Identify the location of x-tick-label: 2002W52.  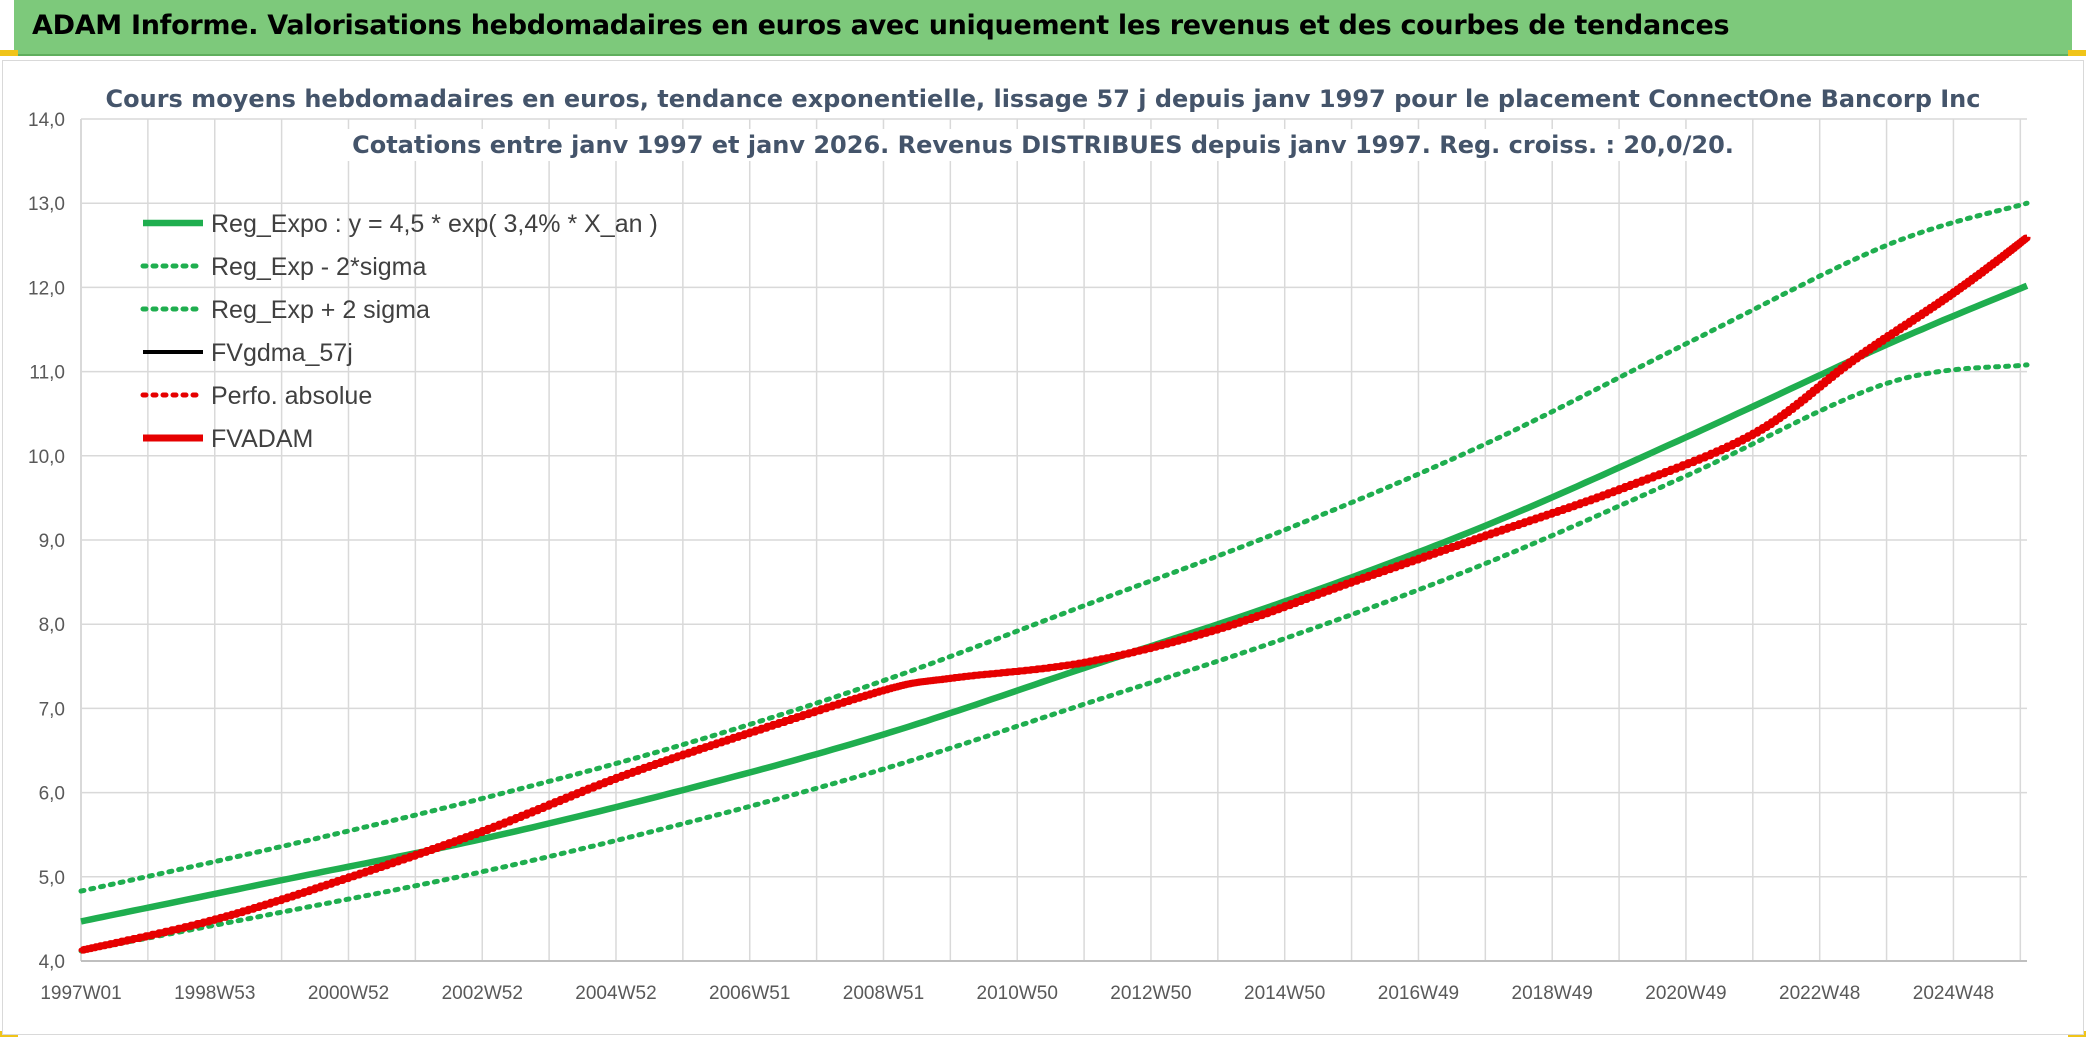
(482, 993).